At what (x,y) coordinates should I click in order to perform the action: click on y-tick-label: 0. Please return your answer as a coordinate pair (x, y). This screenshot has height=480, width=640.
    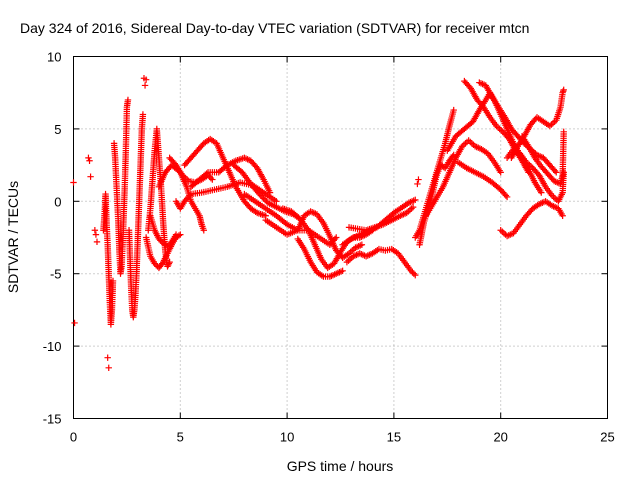
    Looking at the image, I should click on (57, 201).